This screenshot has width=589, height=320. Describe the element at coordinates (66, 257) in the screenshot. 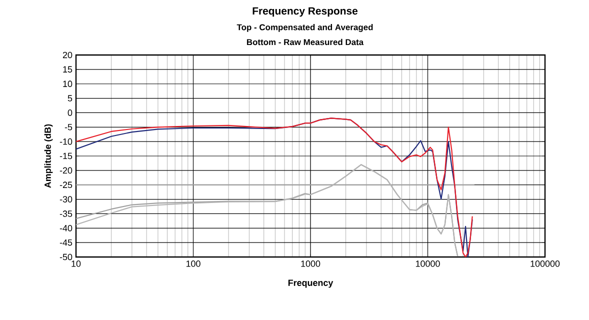

I see `y-tick-label: -50` at that location.